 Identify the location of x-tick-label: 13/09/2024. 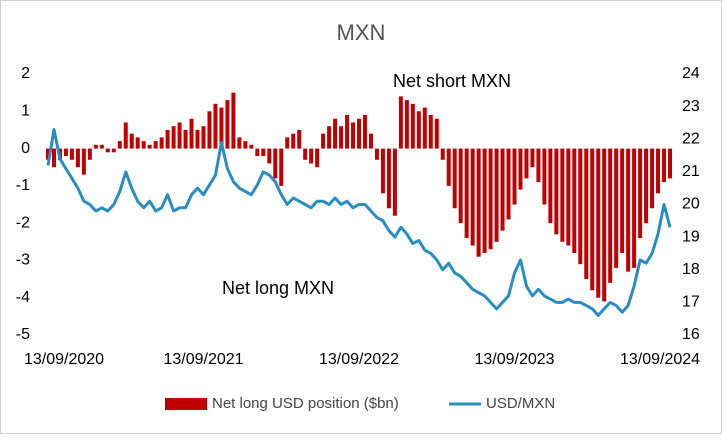
(660, 359).